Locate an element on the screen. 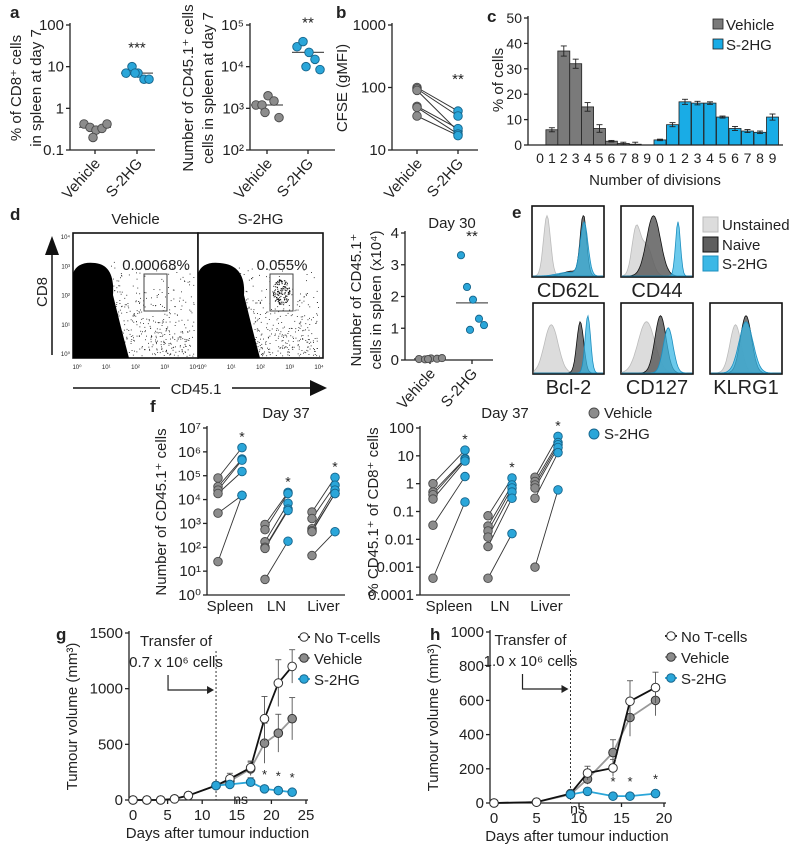  y-axis-label: Number of CD45.1⁺ cells is located at coordinates (161, 511).